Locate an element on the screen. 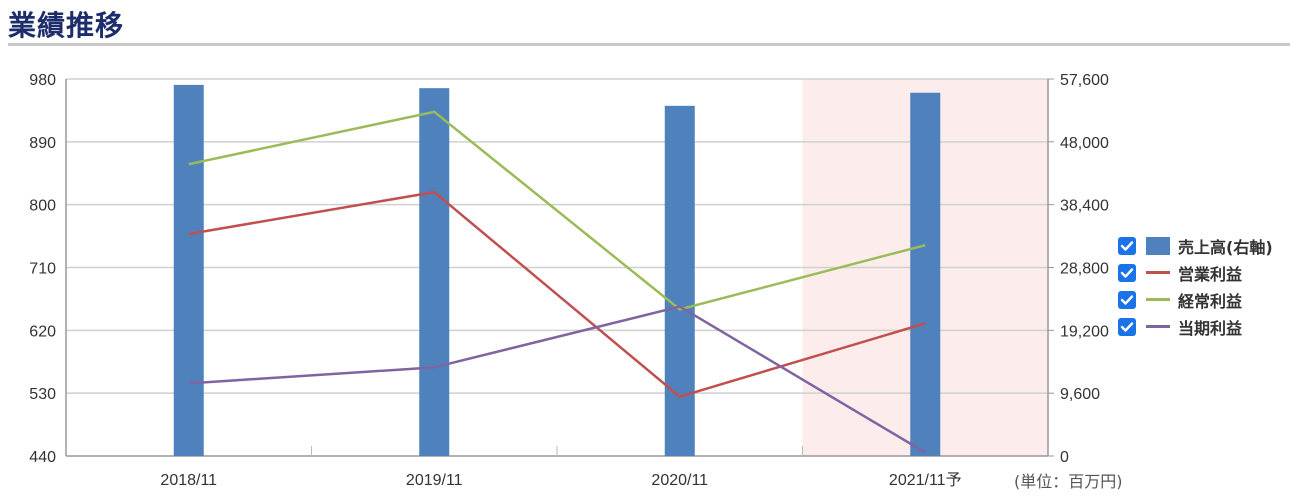  y-left-tick-label: 890 is located at coordinates (42, 143).